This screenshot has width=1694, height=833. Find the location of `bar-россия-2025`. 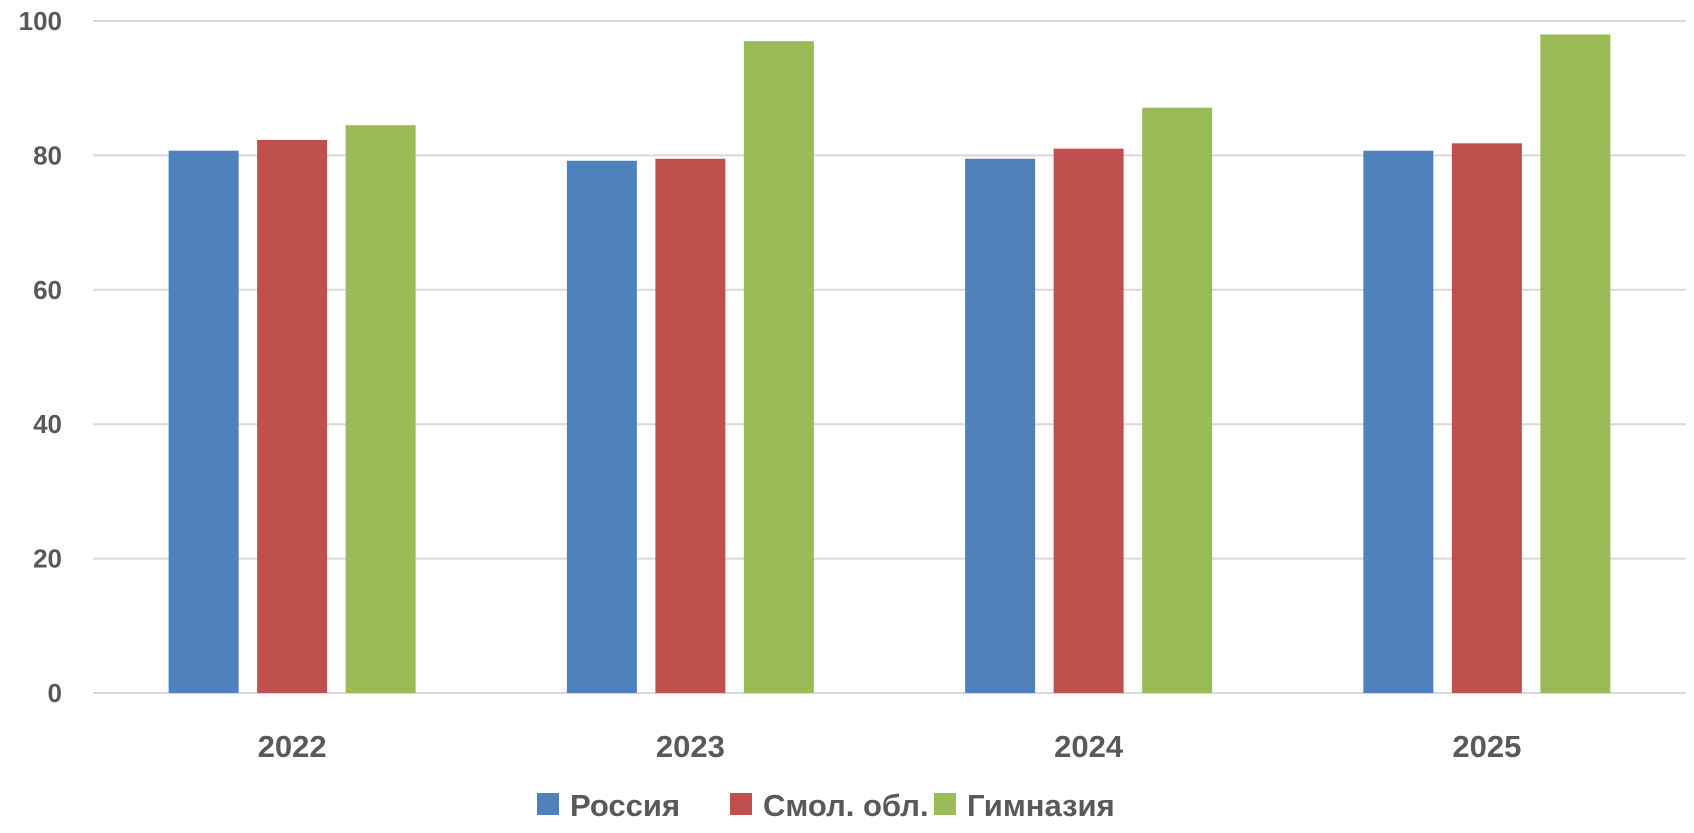

bar-россия-2025 is located at coordinates (1398, 422).